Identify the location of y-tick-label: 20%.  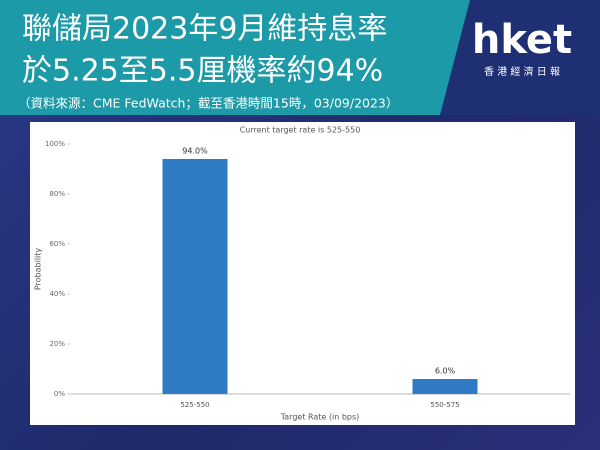
(57, 344).